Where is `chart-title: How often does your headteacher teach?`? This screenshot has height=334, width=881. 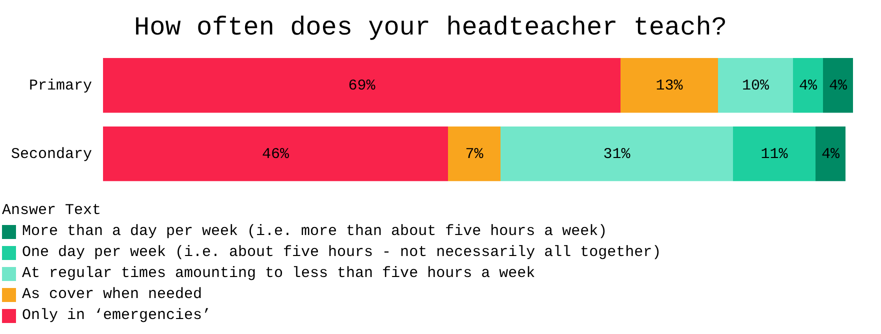 chart-title: How often does your headteacher teach? is located at coordinates (430, 27).